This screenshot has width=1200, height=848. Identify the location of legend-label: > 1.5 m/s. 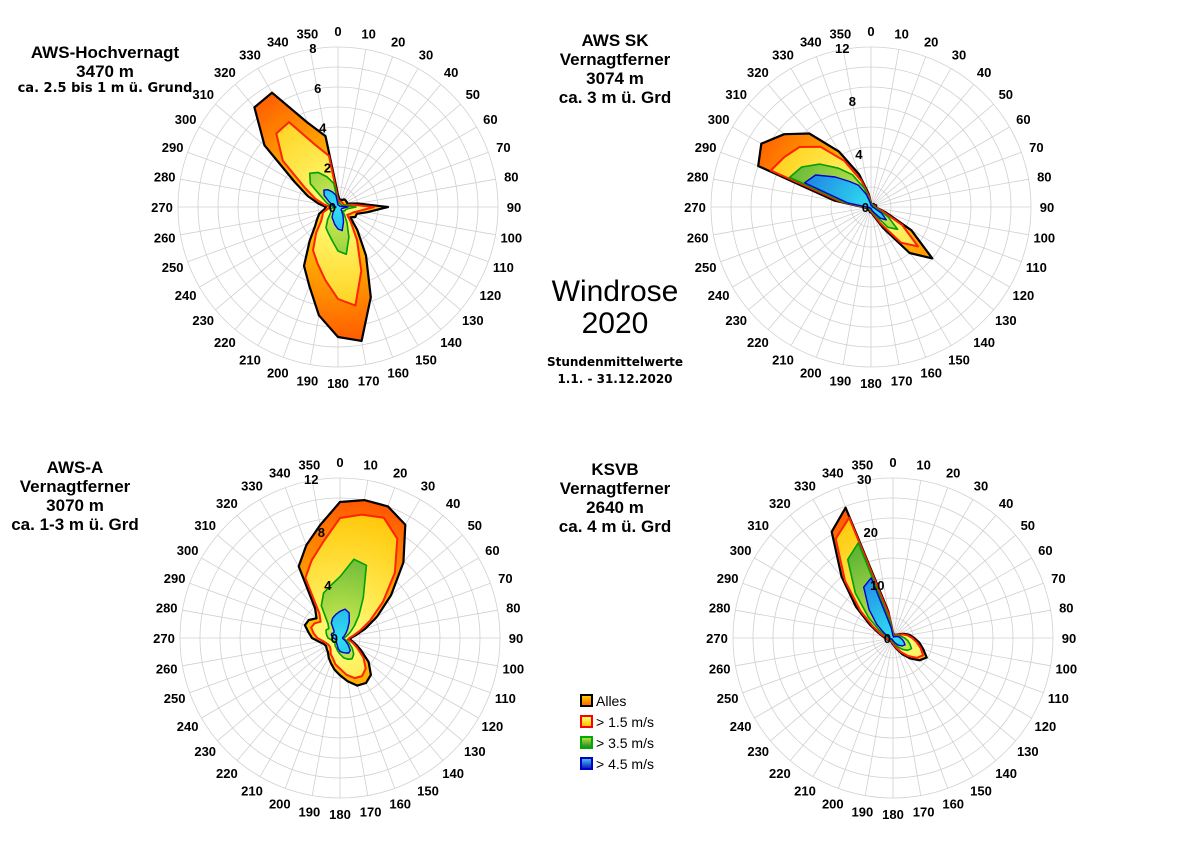
(625, 721).